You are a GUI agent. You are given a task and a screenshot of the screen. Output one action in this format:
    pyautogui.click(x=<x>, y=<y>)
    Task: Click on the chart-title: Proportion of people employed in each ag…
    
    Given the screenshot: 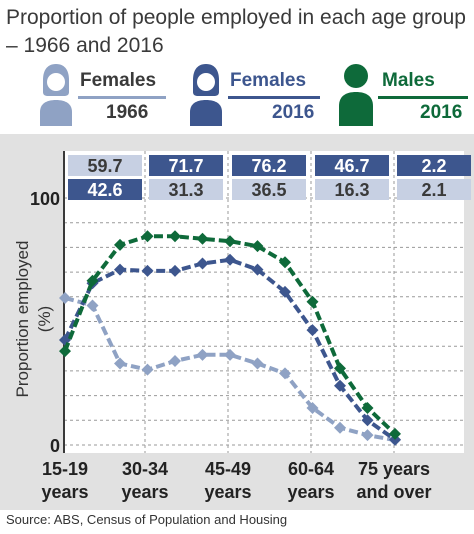 What is the action you would take?
    pyautogui.click(x=236, y=31)
    